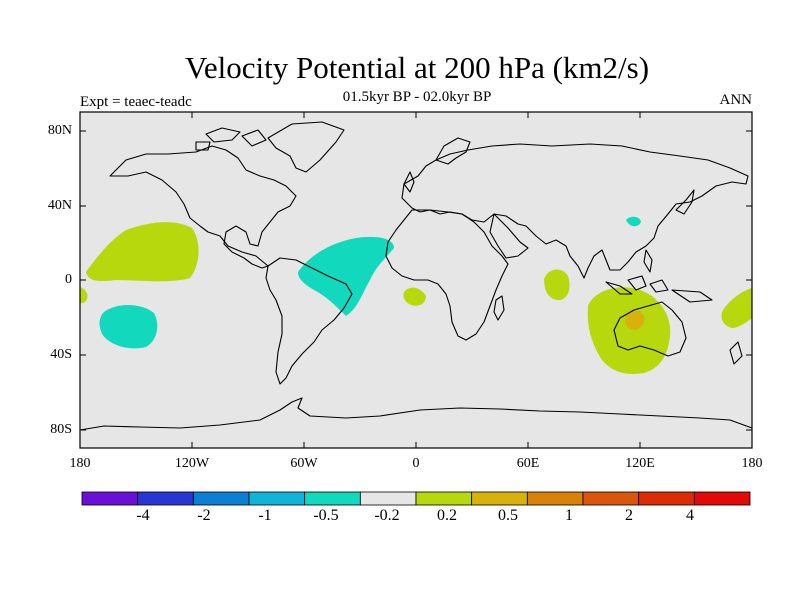 Image resolution: width=800 pixels, height=600 pixels. Describe the element at coordinates (633, 221) in the screenshot. I see `shade-east-asia` at that location.